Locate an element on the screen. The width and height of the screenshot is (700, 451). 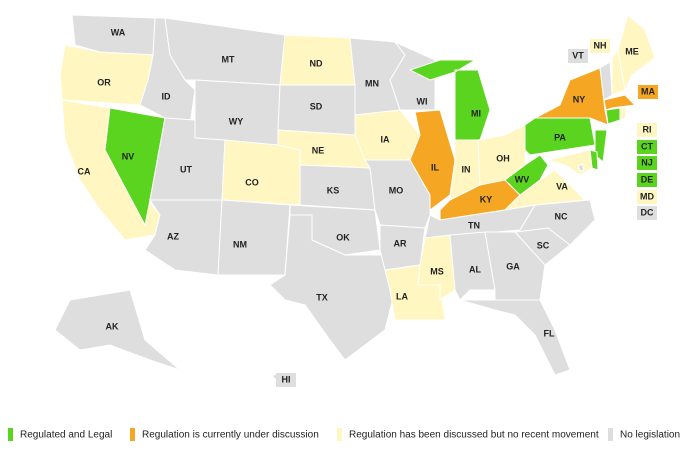
state-label: CT is located at coordinates (647, 146).